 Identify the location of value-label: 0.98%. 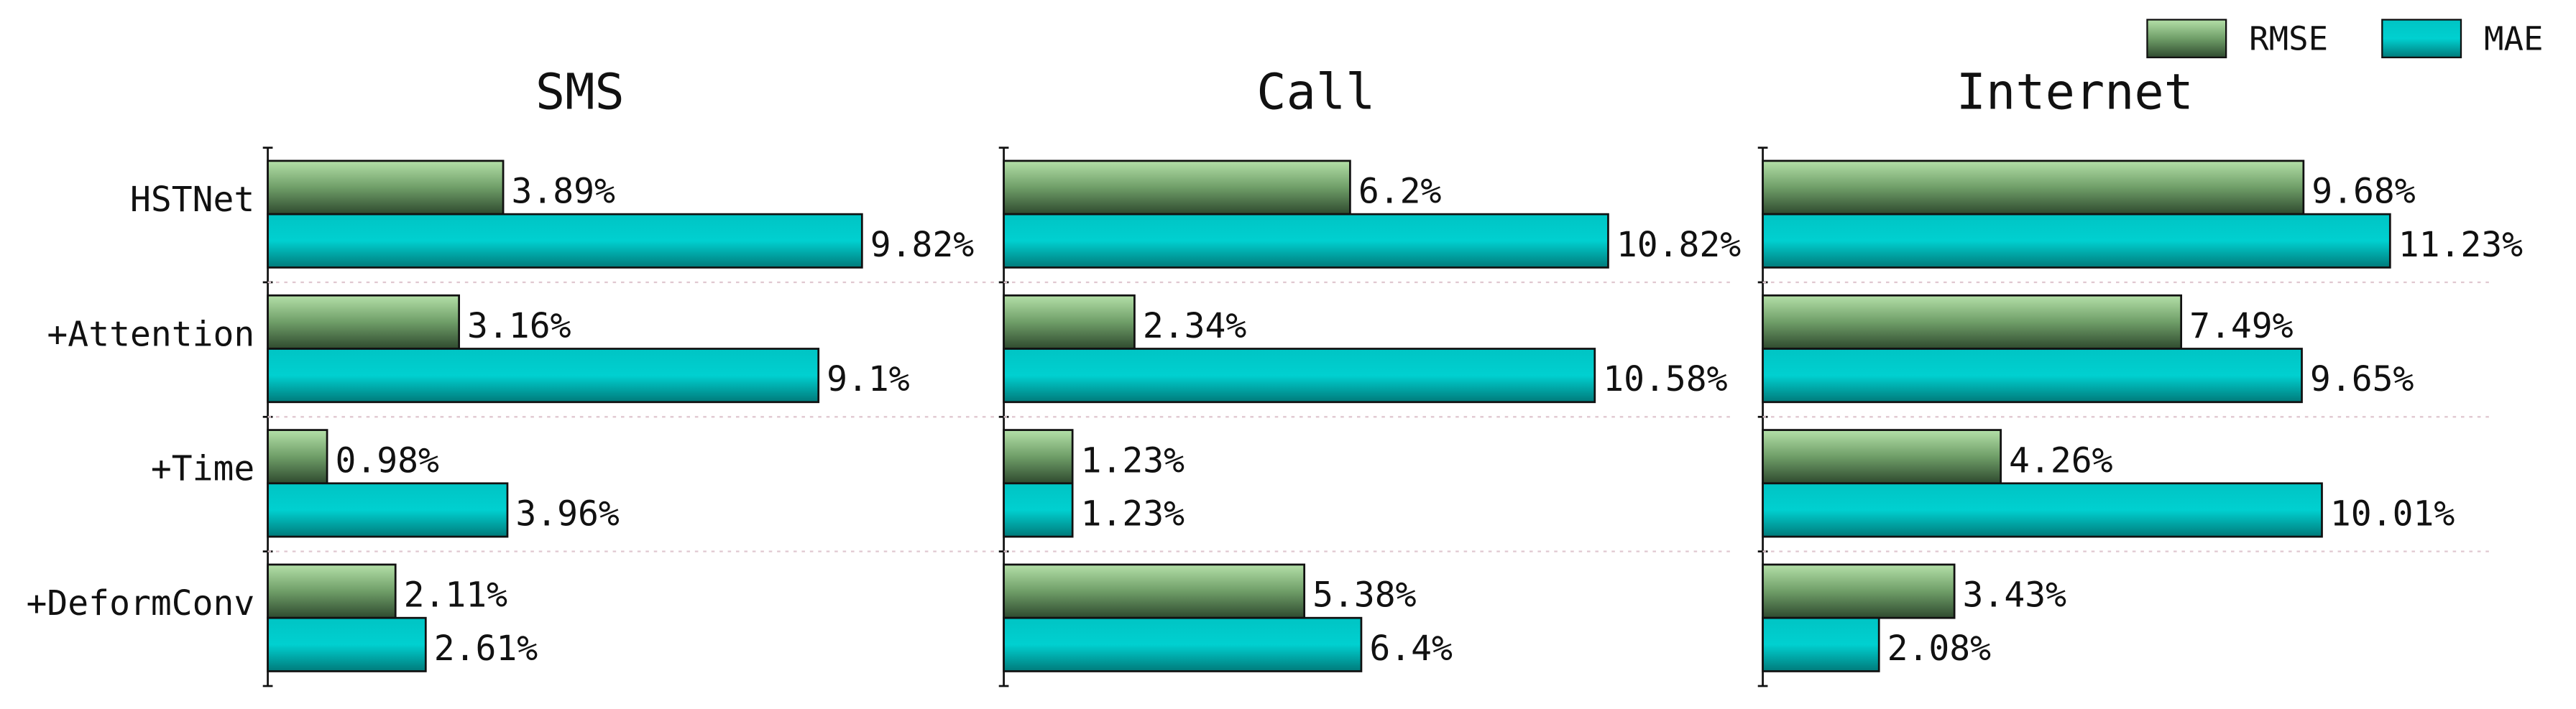
(388, 460).